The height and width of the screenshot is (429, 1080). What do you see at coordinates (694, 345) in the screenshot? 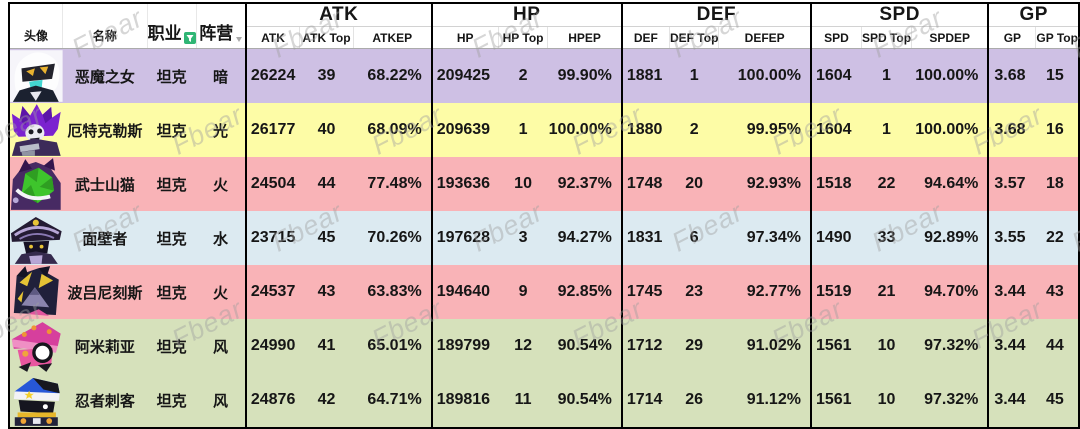
I see `def-top-value: 29` at bounding box center [694, 345].